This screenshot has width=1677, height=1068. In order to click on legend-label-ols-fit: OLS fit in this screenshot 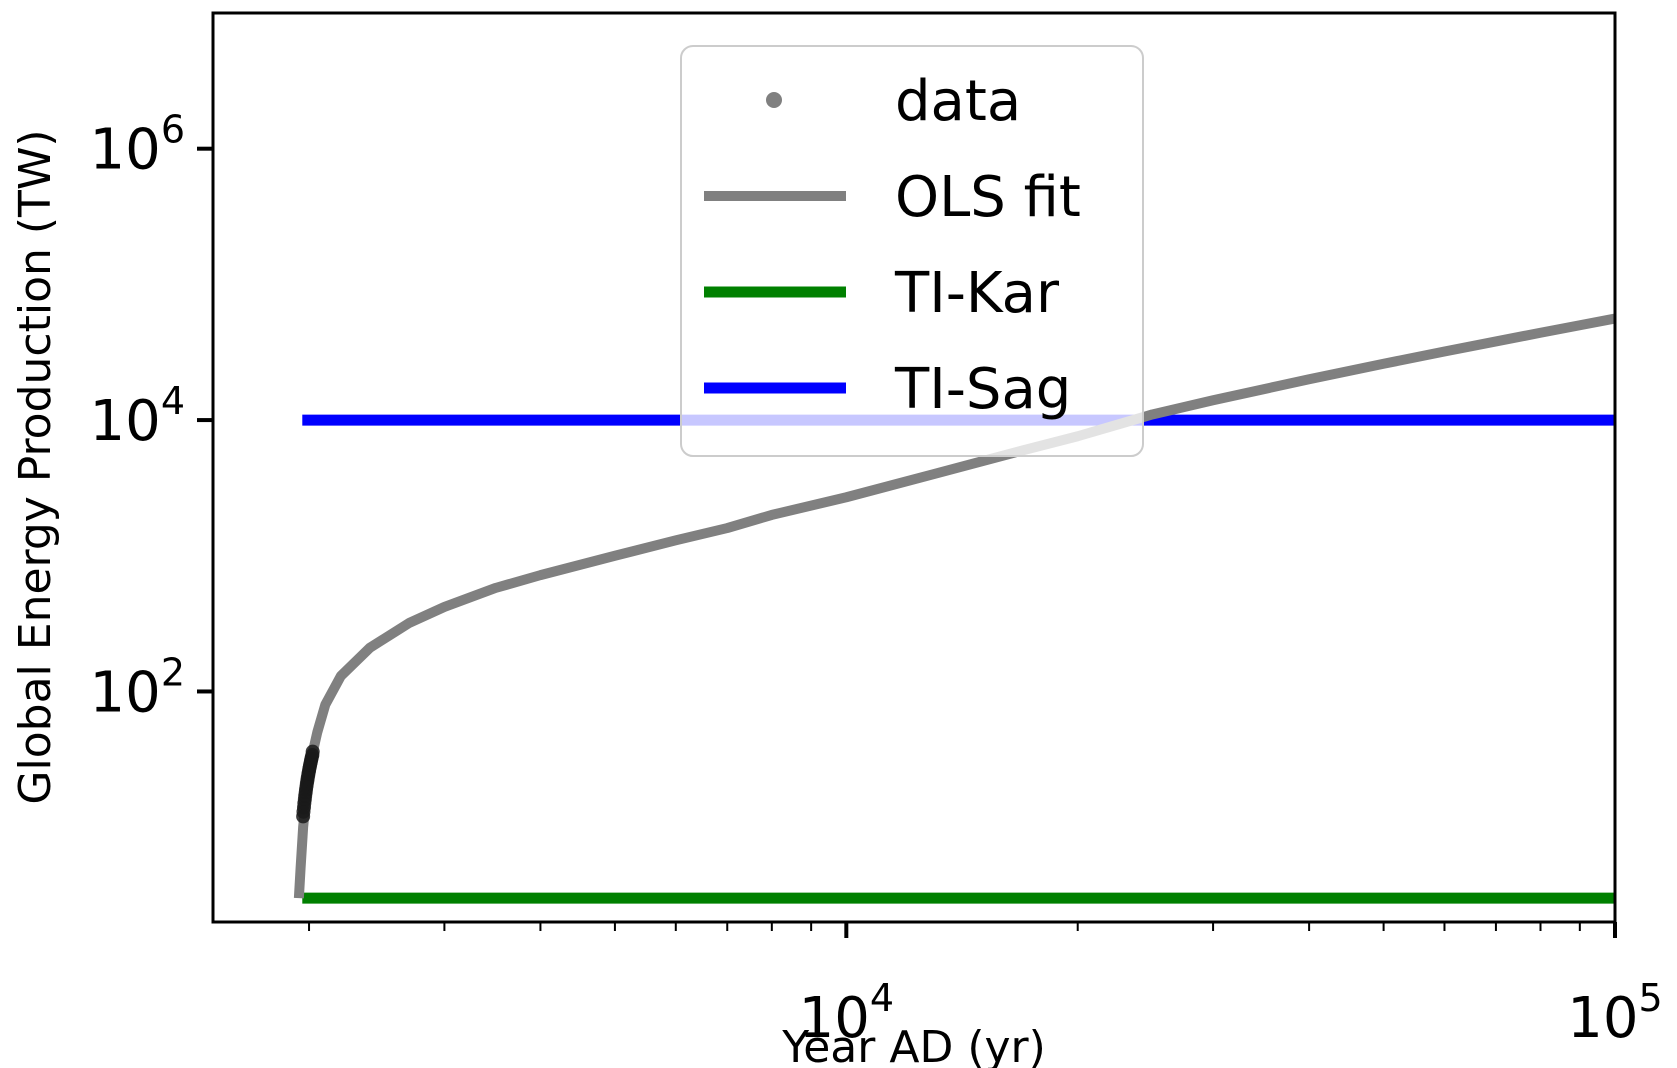, I will do `click(988, 197)`.